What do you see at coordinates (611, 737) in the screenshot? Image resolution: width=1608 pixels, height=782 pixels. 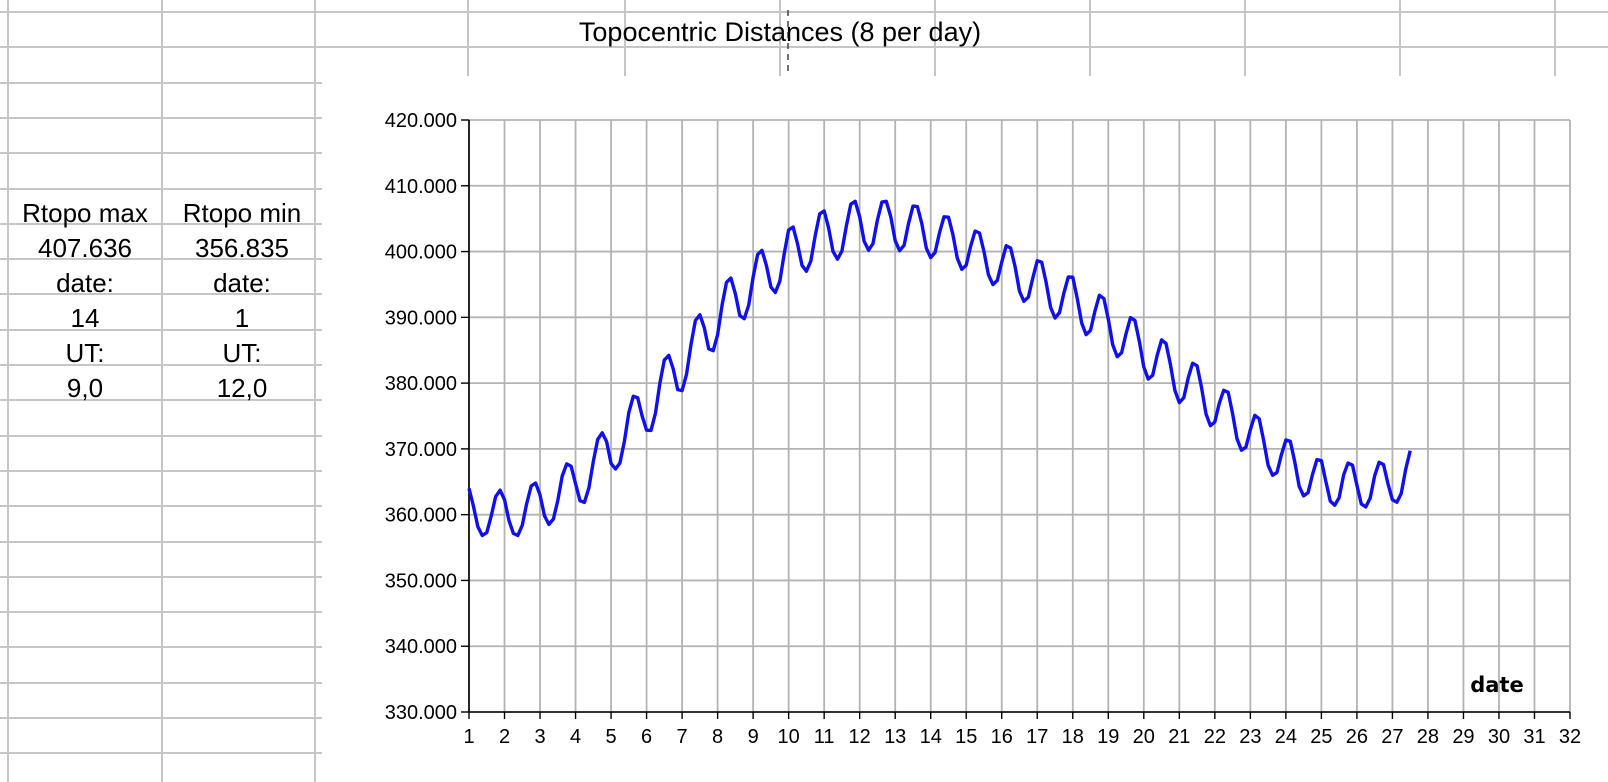 I see `x-tick-label-5: 5` at bounding box center [611, 737].